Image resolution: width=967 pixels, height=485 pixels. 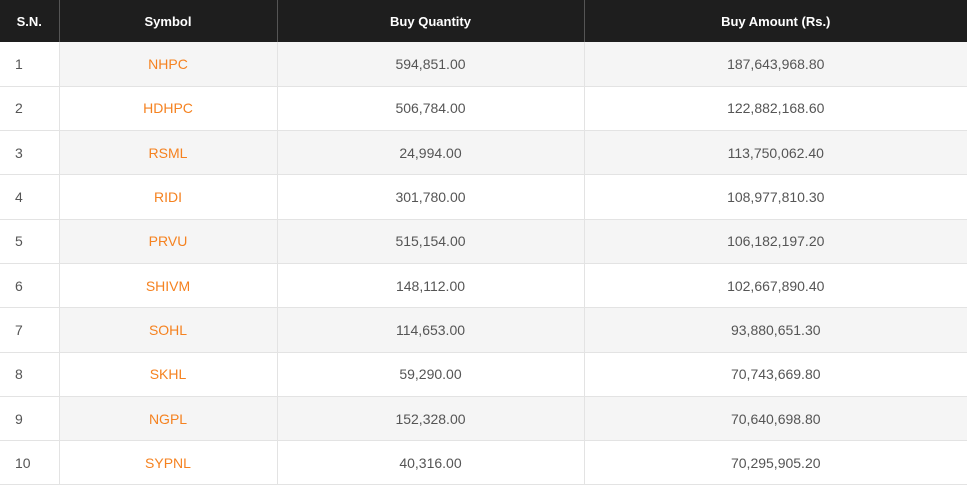 I want to click on buy-amount: 187,643,968.80, so click(x=775, y=64).